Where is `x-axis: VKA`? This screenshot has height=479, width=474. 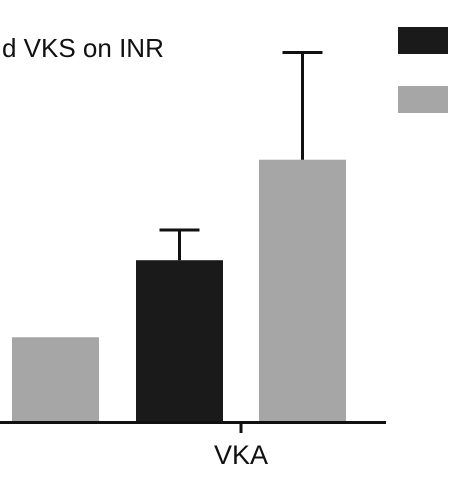
x-axis: VKA is located at coordinates (193, 445).